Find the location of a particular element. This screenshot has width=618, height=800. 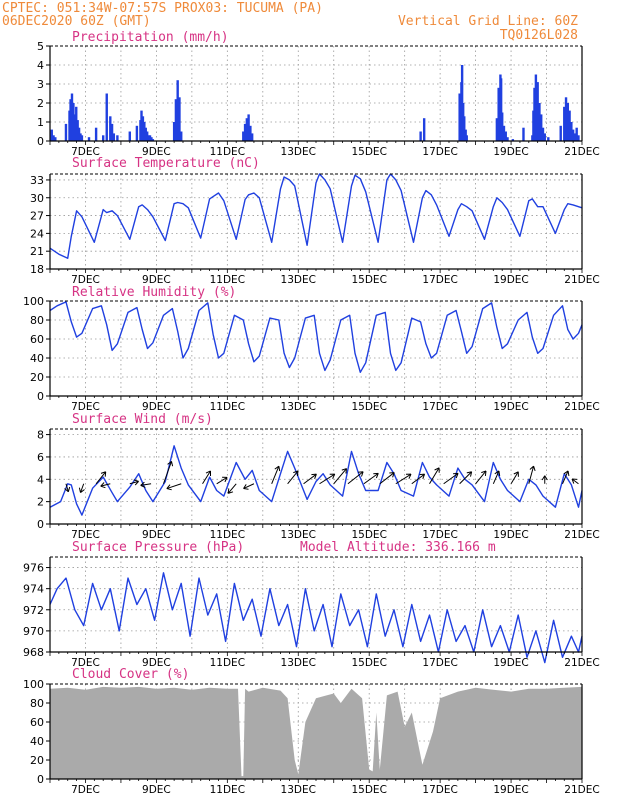

press-xtick-label: 9DEC is located at coordinates (156, 663).